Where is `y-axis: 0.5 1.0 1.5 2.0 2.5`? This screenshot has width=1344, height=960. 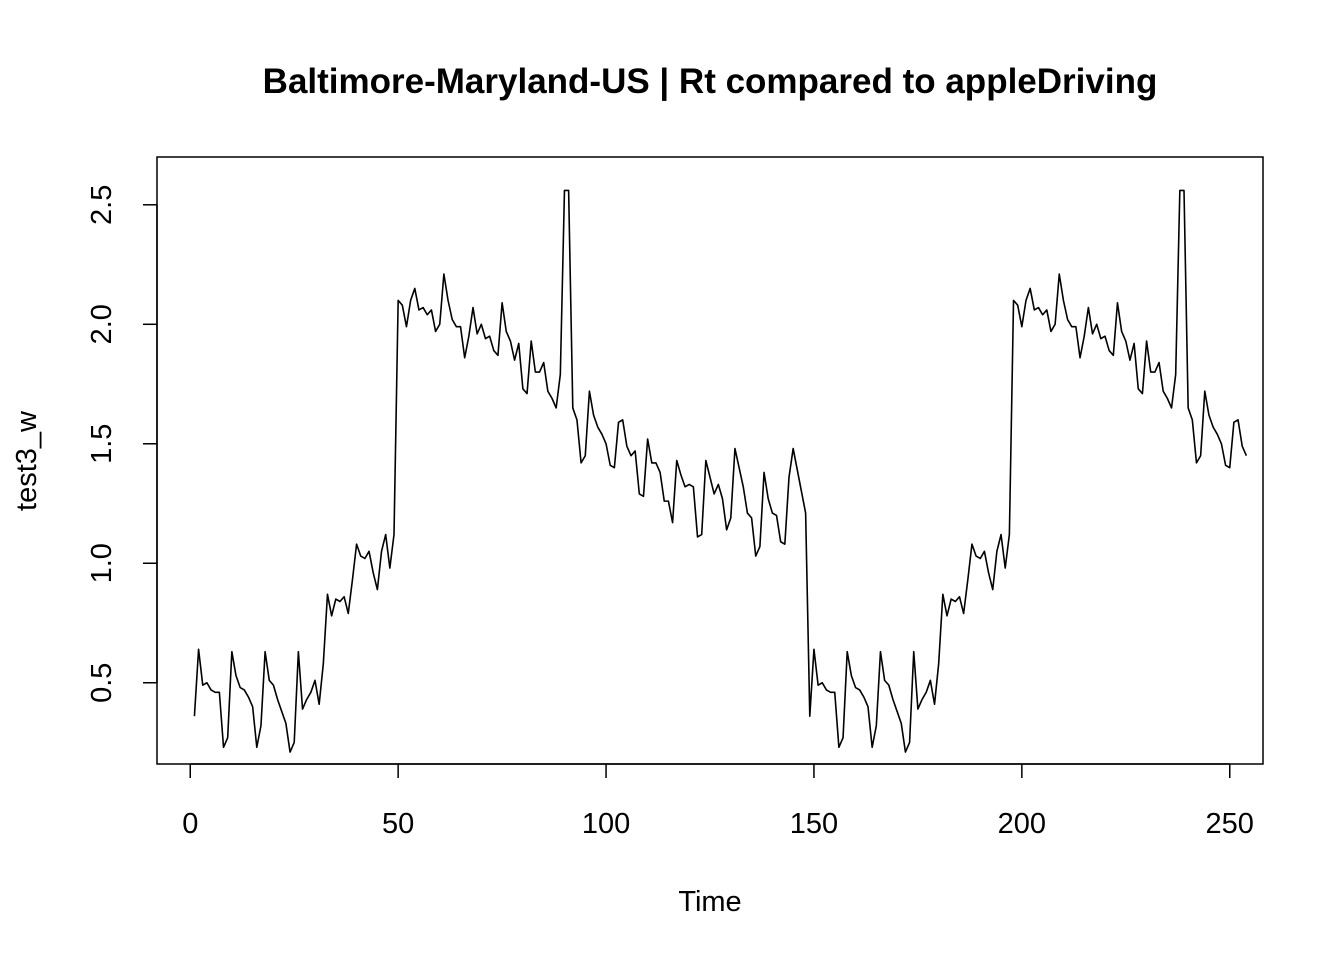 y-axis: 0.5 1.0 1.5 2.0 2.5 is located at coordinates (122, 444).